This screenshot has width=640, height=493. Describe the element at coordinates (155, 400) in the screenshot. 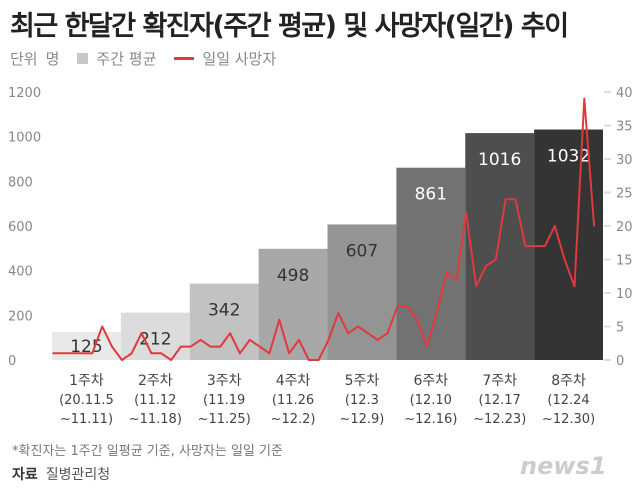

I see `x-axis-label: (11.12` at that location.